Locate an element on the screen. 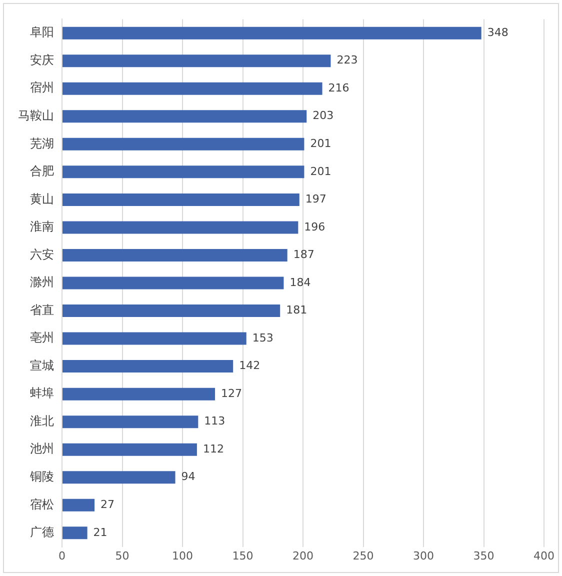 This screenshot has width=562, height=576. data-label: 113 is located at coordinates (215, 421).